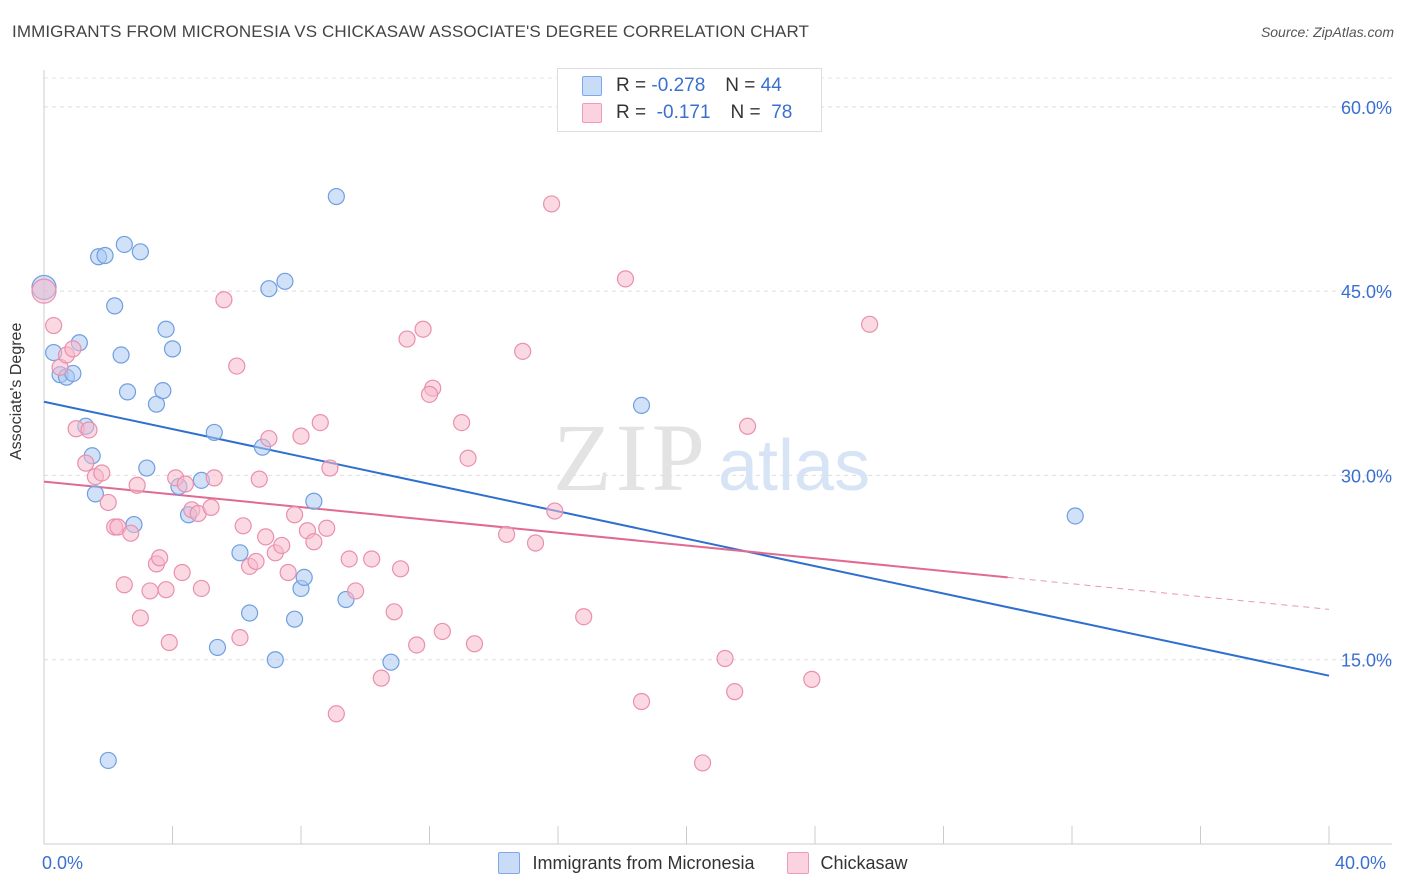  I want to click on legend-row-micronesia: R = -0.278 N = 44, so click(682, 86).